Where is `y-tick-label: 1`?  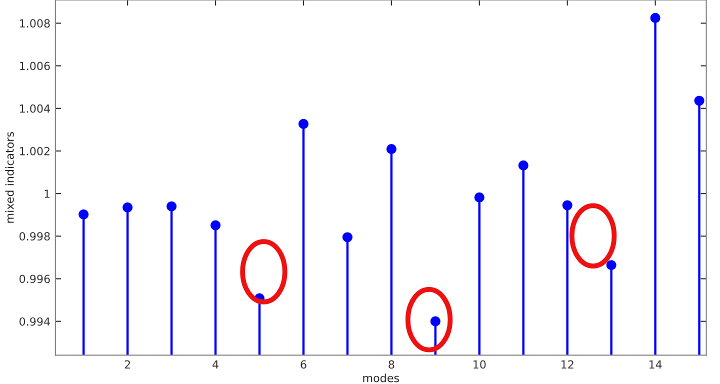 y-tick-label: 1 is located at coordinates (47, 194).